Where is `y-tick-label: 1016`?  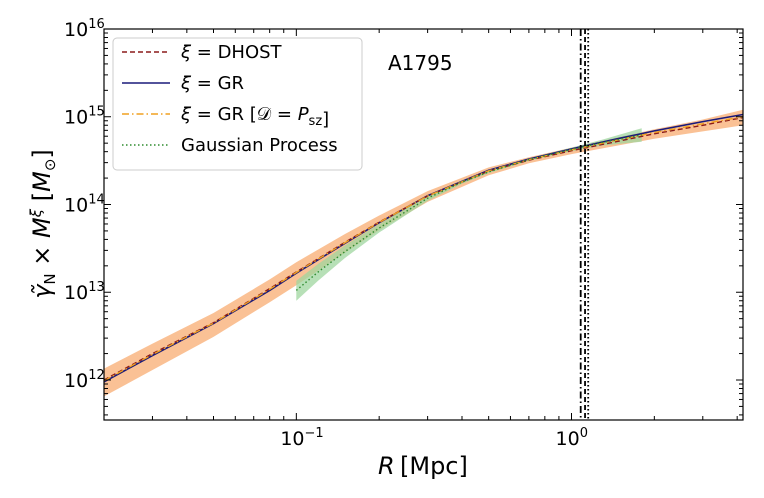
y-tick-label: 1016 is located at coordinates (84, 29).